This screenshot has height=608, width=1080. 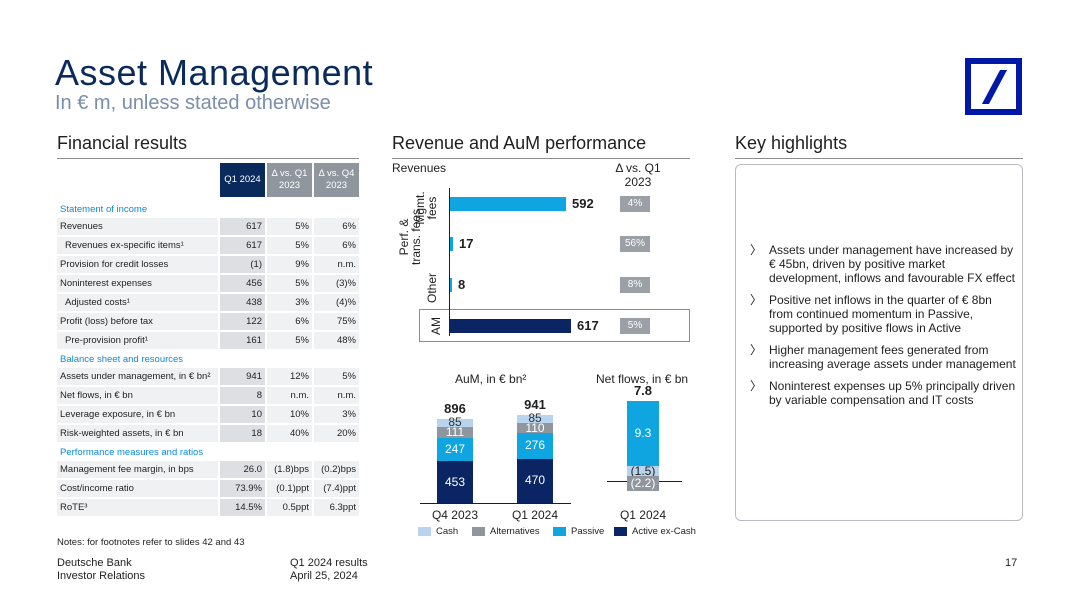 What do you see at coordinates (208, 414) in the screenshot?
I see `table-row: Leverage exposure, in € bn 10 10% 3%` at bounding box center [208, 414].